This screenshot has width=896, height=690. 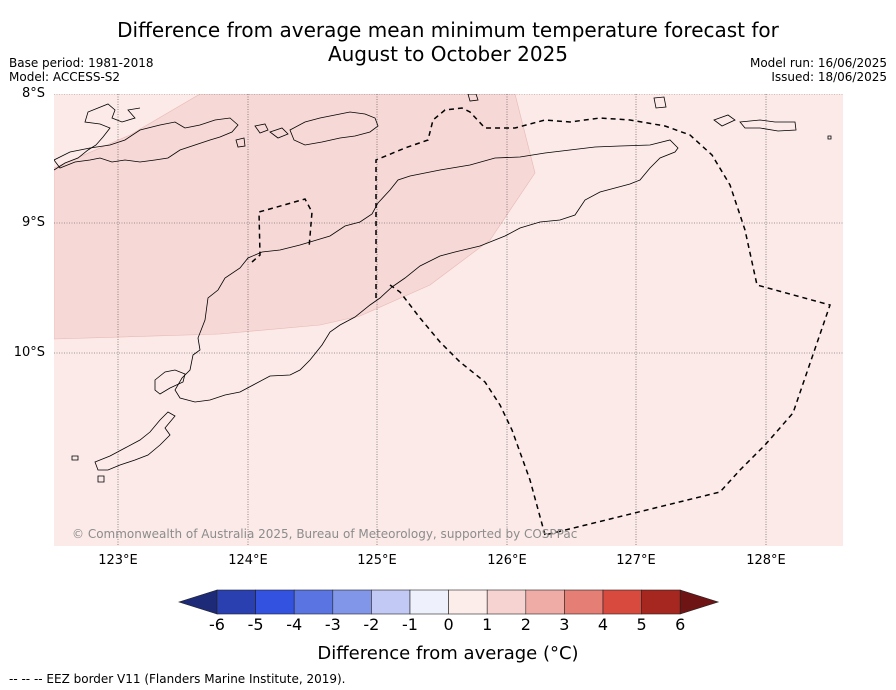 I want to click on colorbar-tick-label: -5, so click(x=255, y=624).